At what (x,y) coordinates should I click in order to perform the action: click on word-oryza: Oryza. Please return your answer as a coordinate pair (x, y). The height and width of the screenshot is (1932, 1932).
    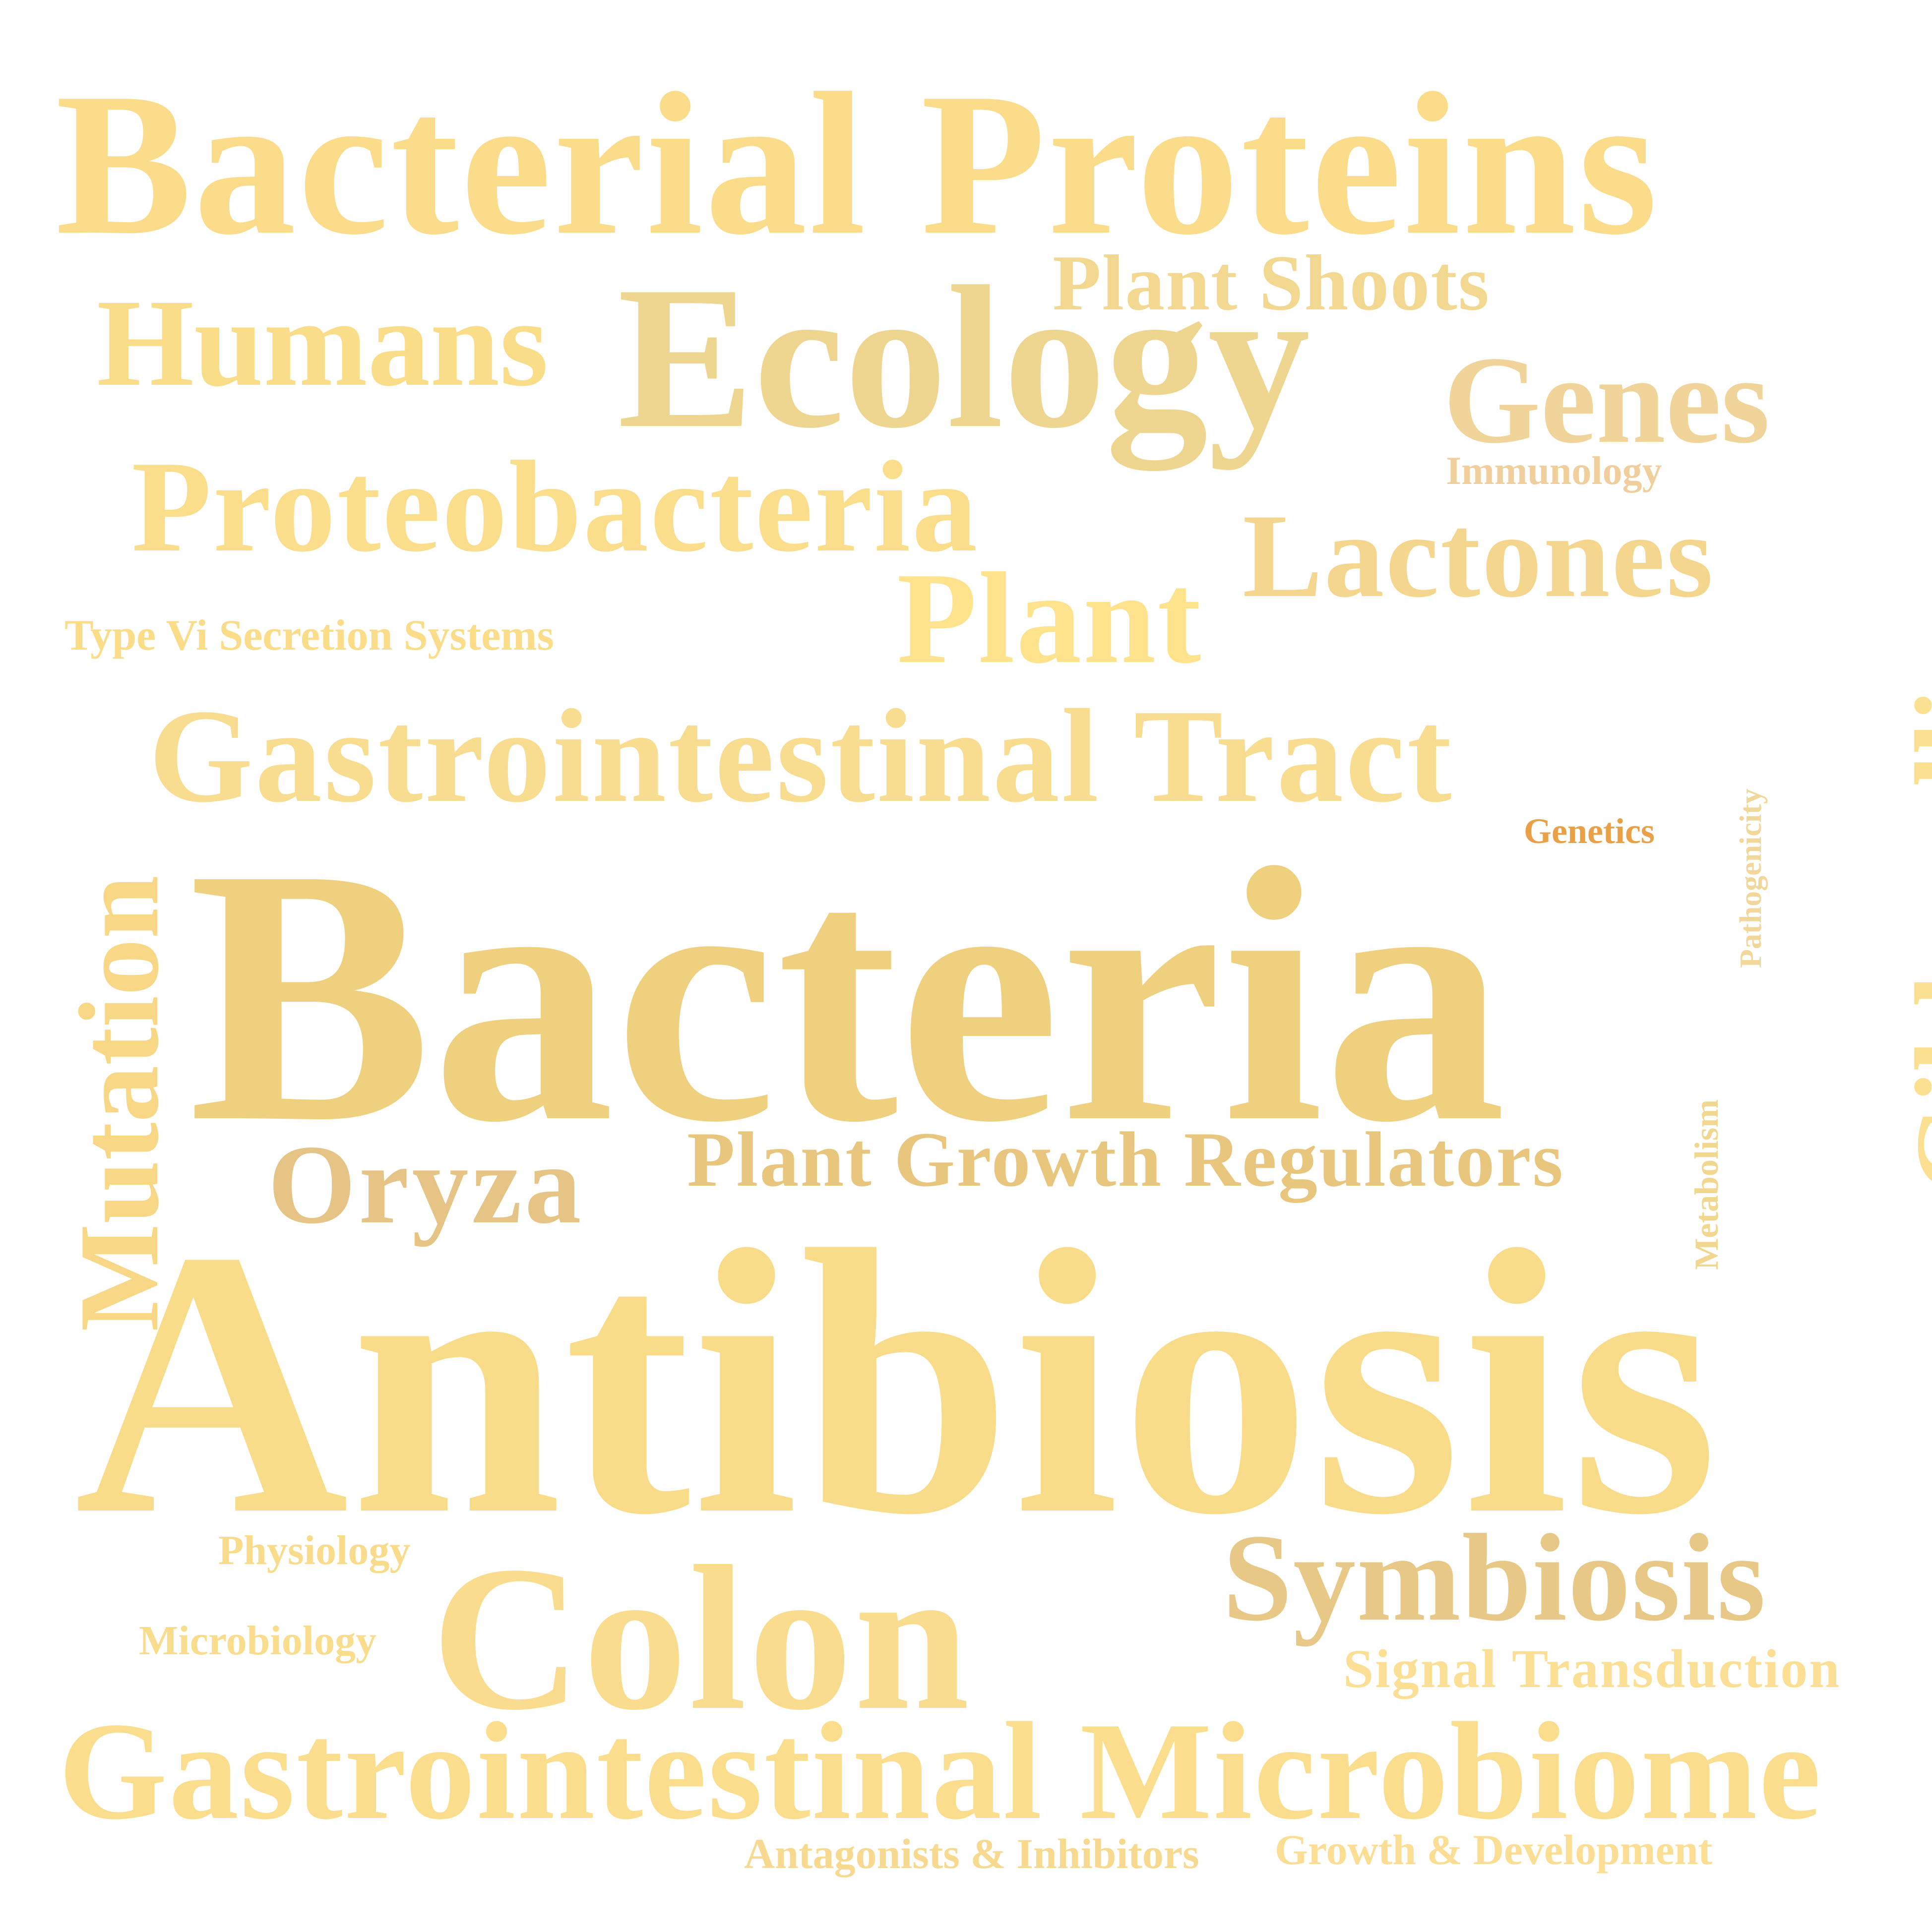
    Looking at the image, I should click on (426, 1184).